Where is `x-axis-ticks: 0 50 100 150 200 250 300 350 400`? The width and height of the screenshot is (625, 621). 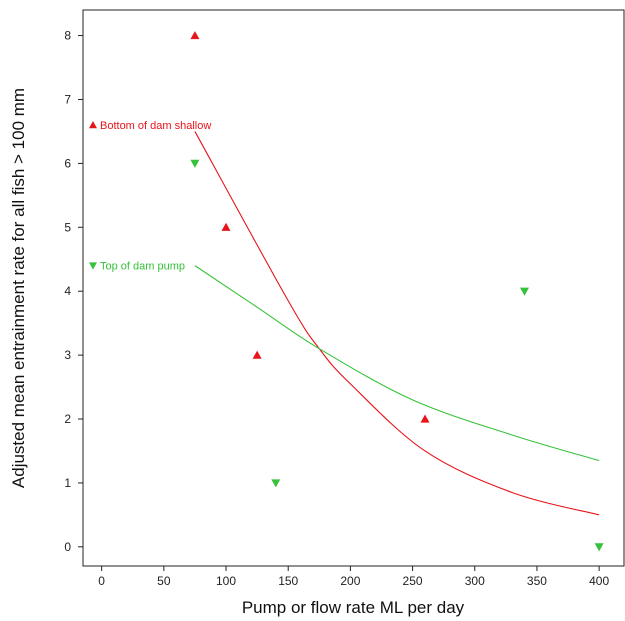
x-axis-ticks: 0 50 100 150 200 250 300 350 400 is located at coordinates (353, 577).